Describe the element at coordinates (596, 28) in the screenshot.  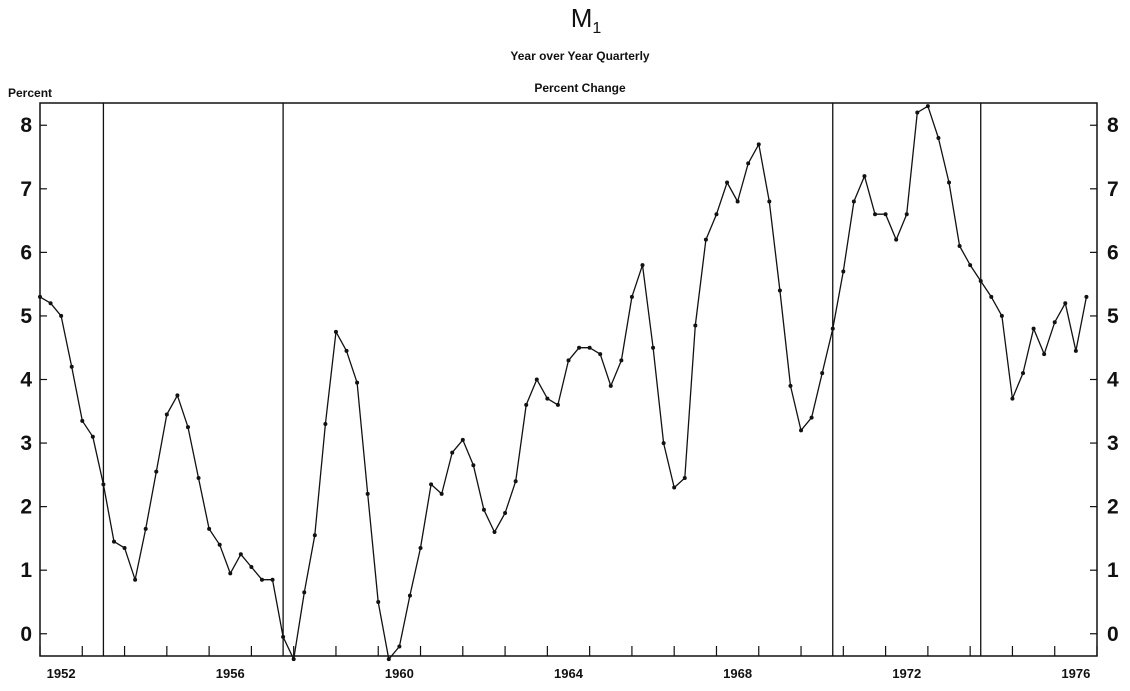
I see `chart-title-subscript: 1` at that location.